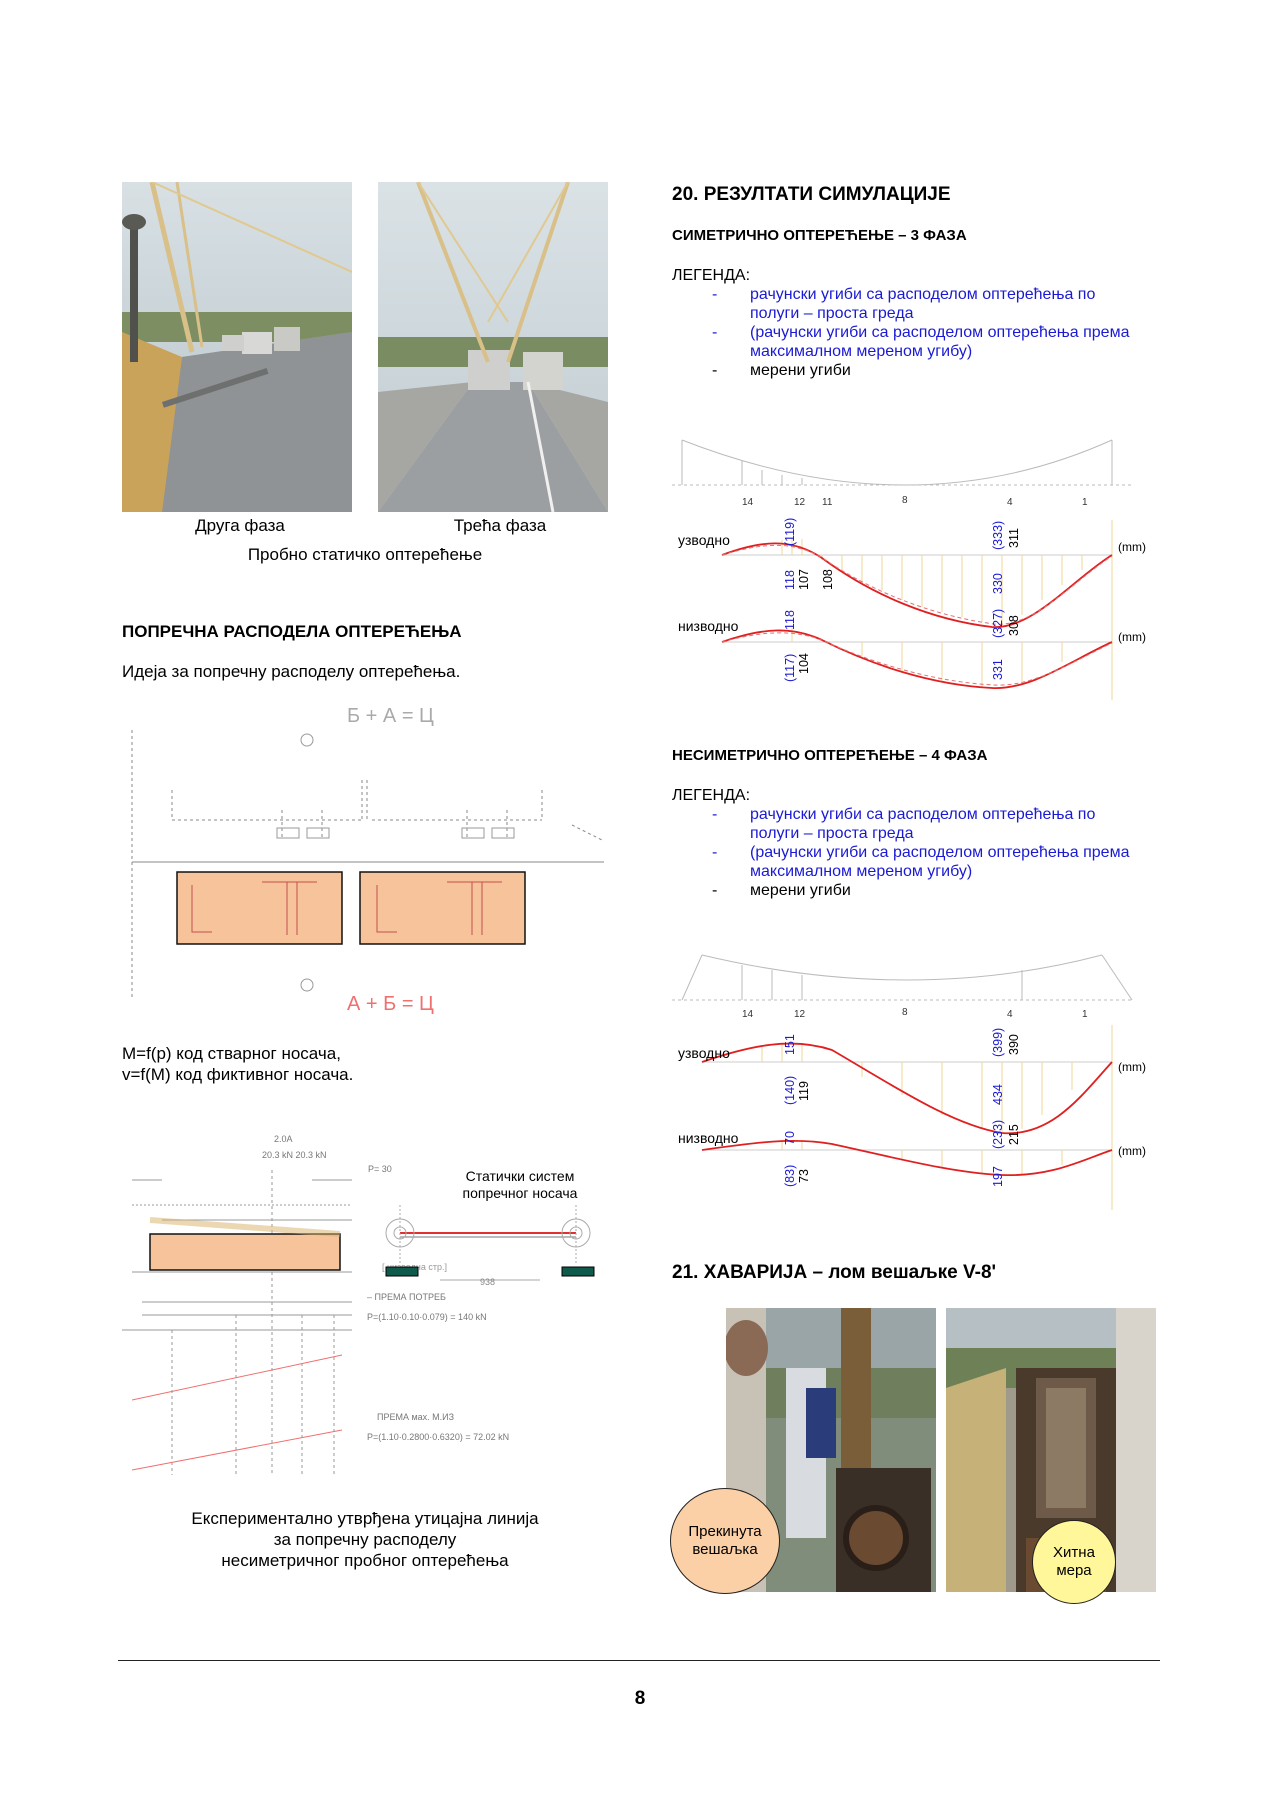  I want to click on asym-up-calc-12: 151, so click(790, 1044).